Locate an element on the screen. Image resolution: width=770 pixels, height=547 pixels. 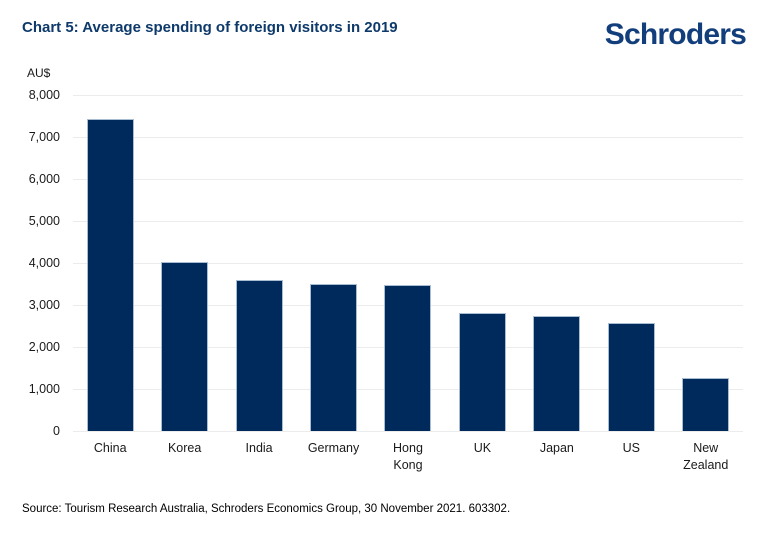
bar-slot-china is located at coordinates (110, 263).